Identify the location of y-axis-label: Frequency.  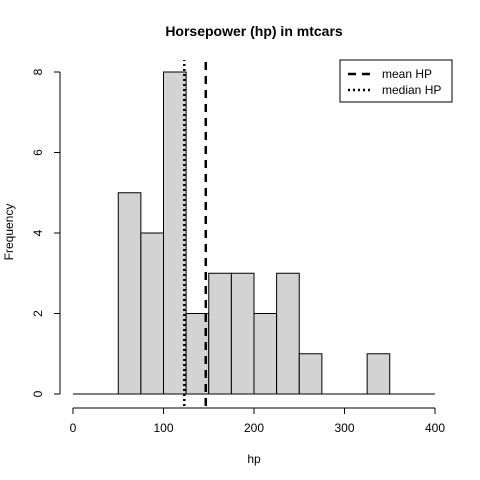
(9, 232).